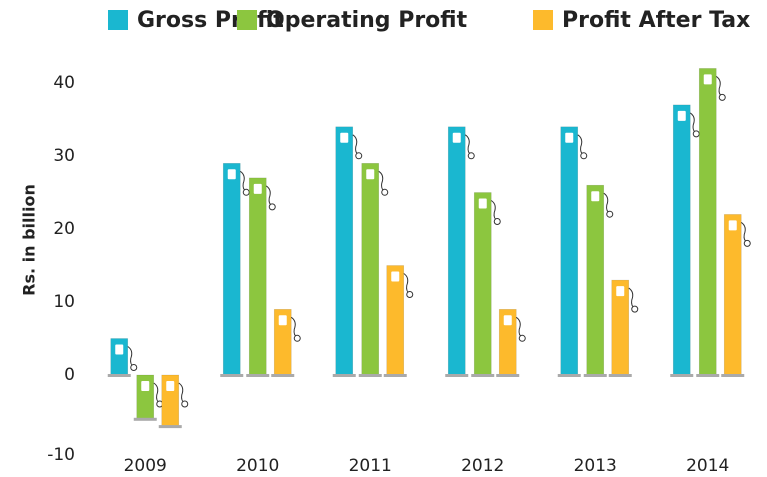  What do you see at coordinates (64, 302) in the screenshot?
I see `y-tick-label: 10` at bounding box center [64, 302].